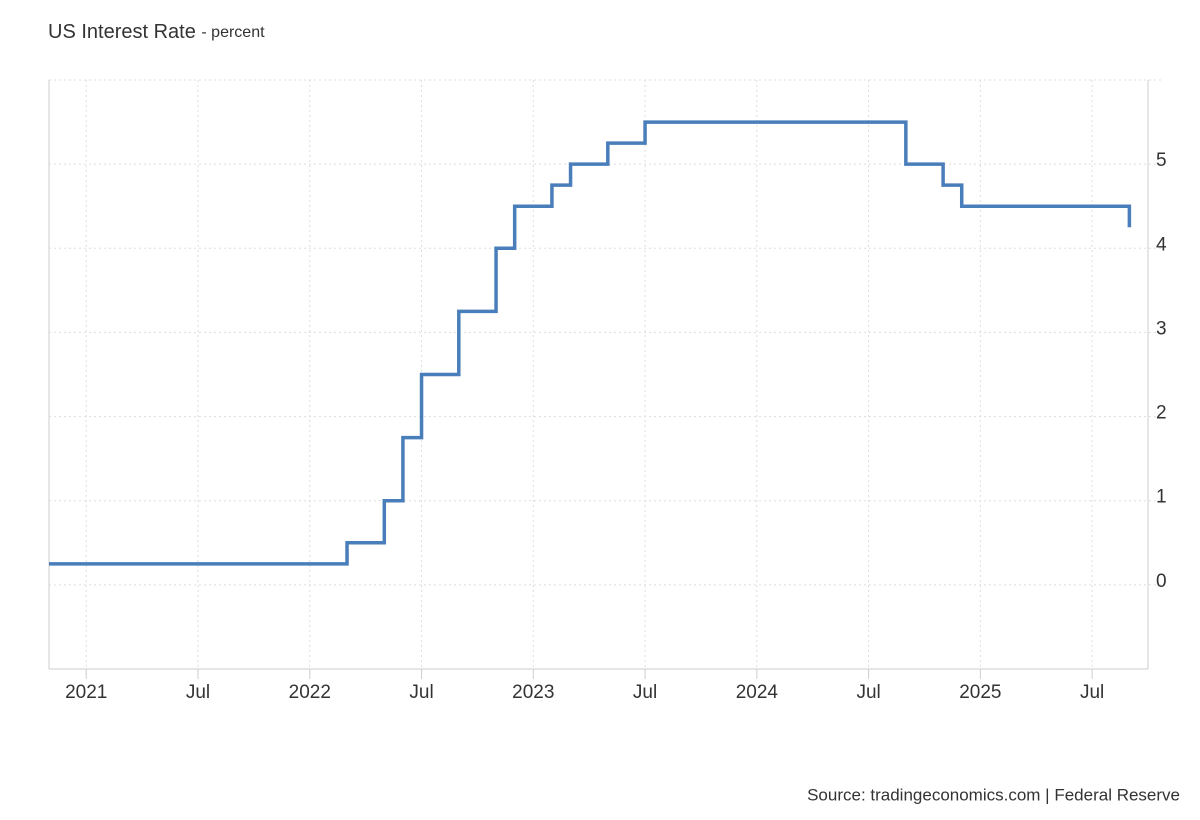  What do you see at coordinates (757, 692) in the screenshot?
I see `x-tick-label: 2024` at bounding box center [757, 692].